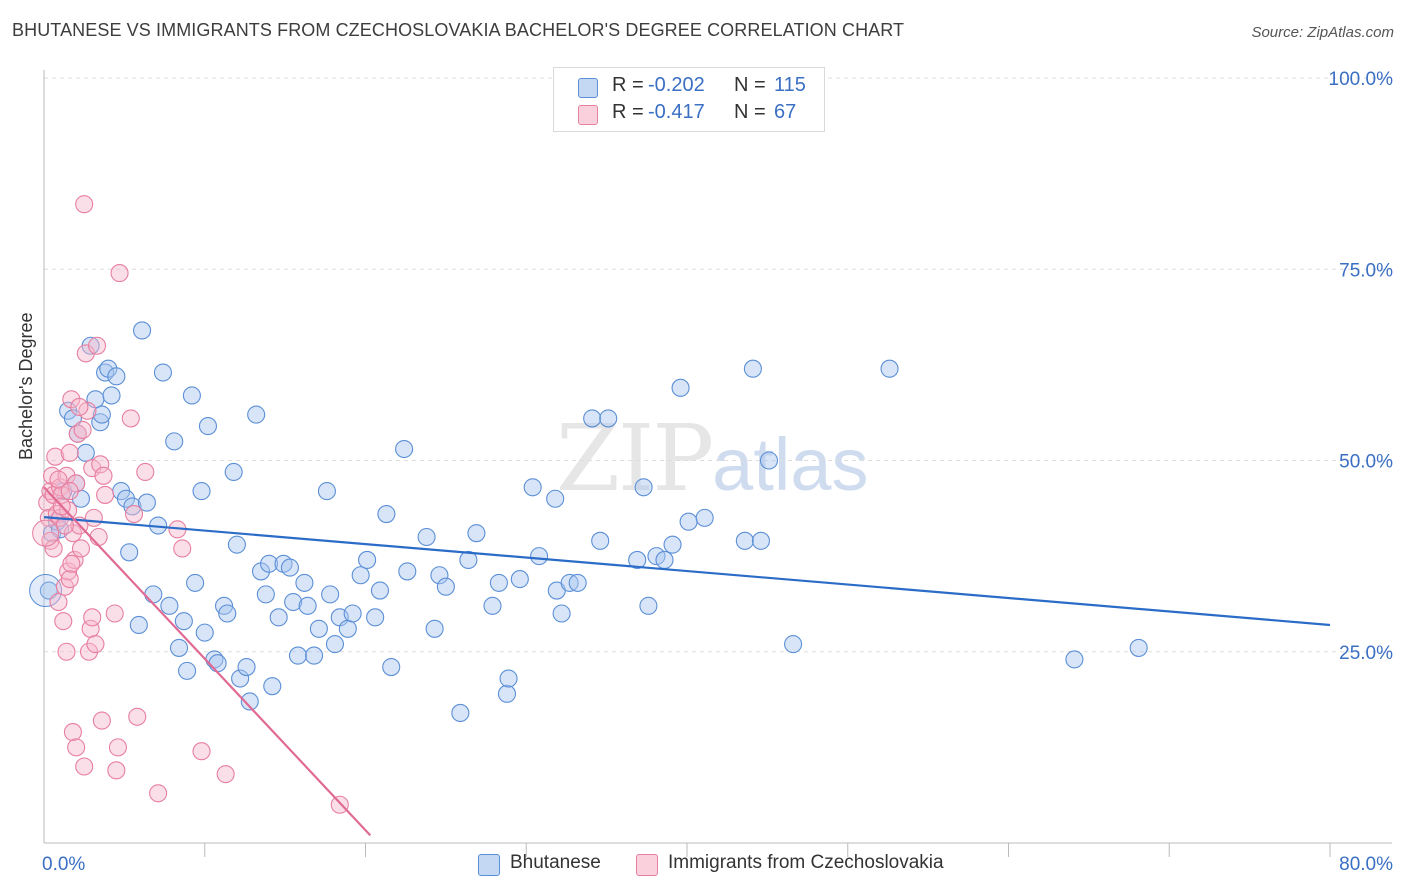  Describe the element at coordinates (207, 661) in the screenshot. I see `trend-line-czechoslovakia` at that location.